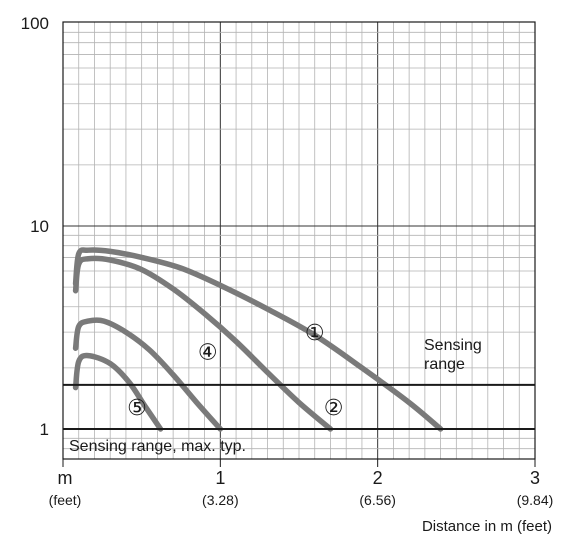 Image resolution: width=562 pixels, height=539 pixels. What do you see at coordinates (220, 500) in the screenshot?
I see `x-tick-sublabel: (3.28)` at bounding box center [220, 500].